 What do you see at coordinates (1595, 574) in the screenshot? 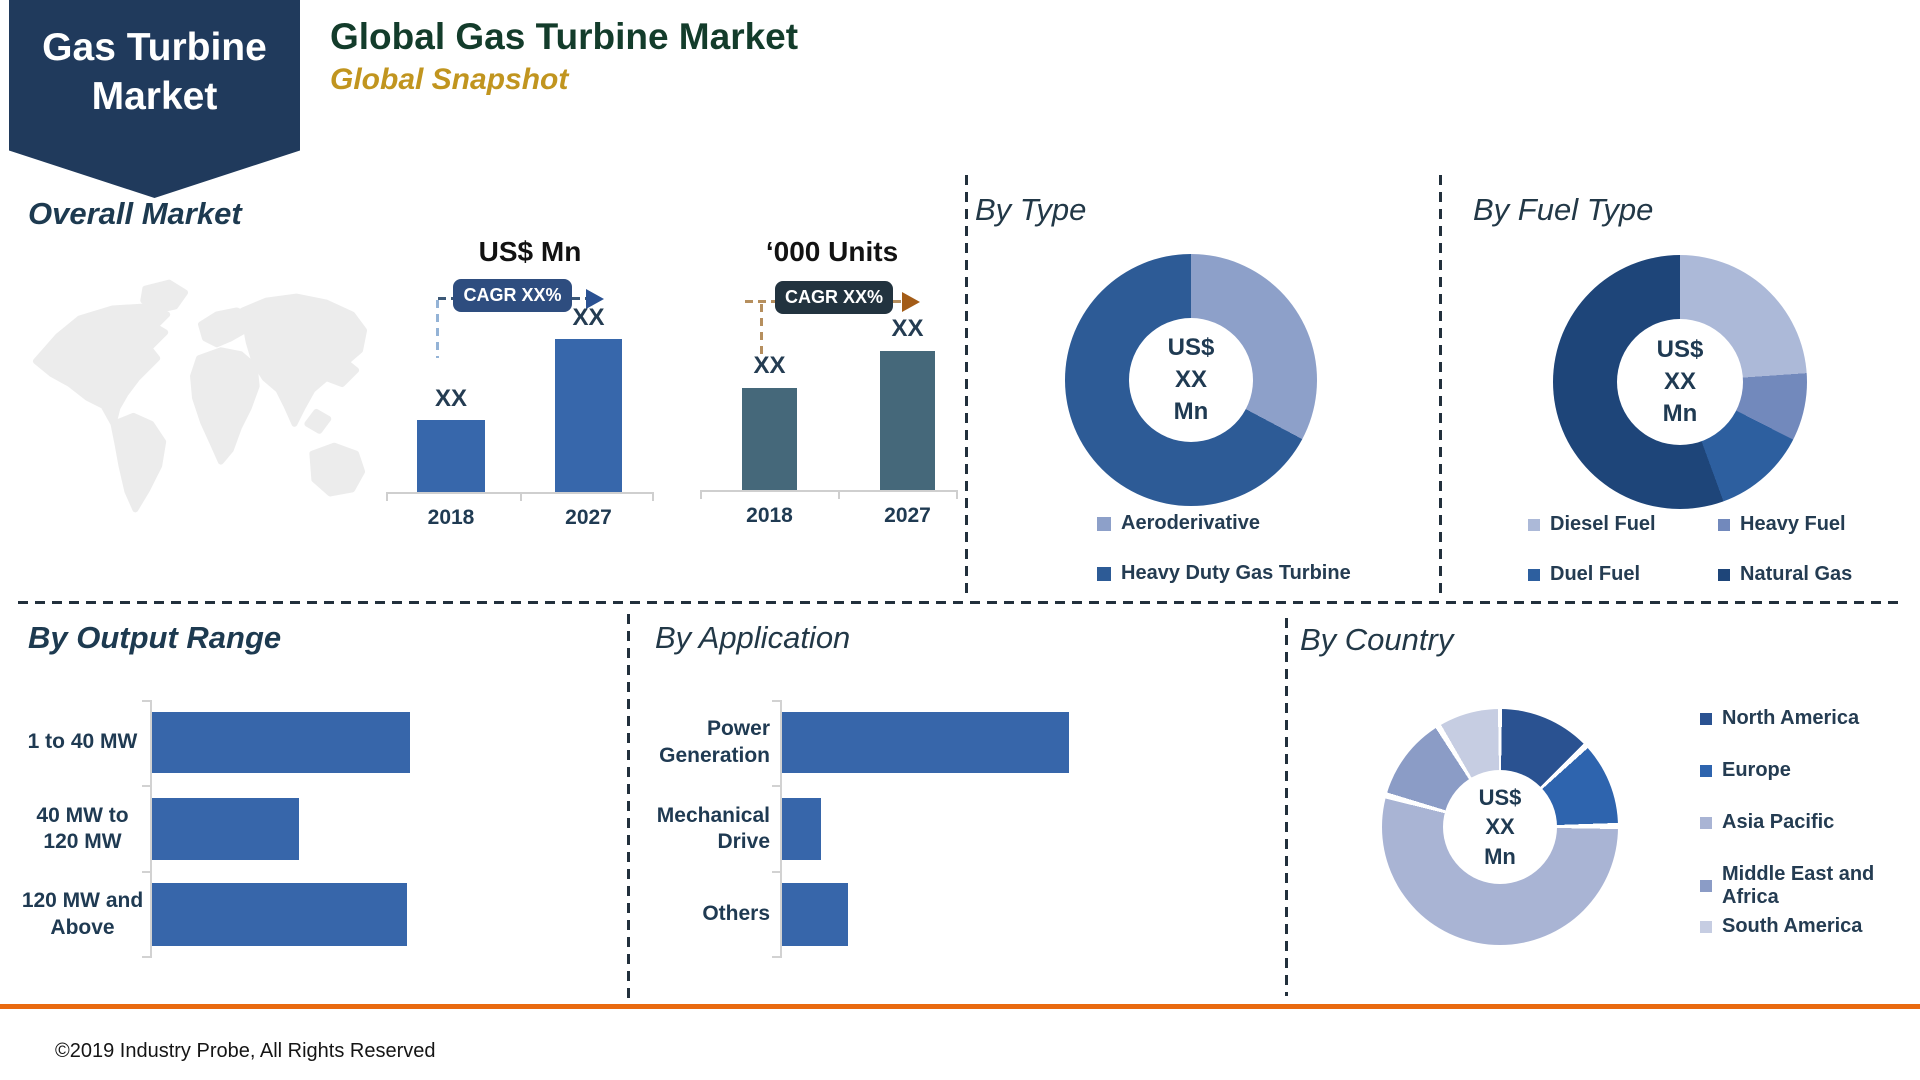
I see `legend-label: Duel Fuel` at bounding box center [1595, 574].